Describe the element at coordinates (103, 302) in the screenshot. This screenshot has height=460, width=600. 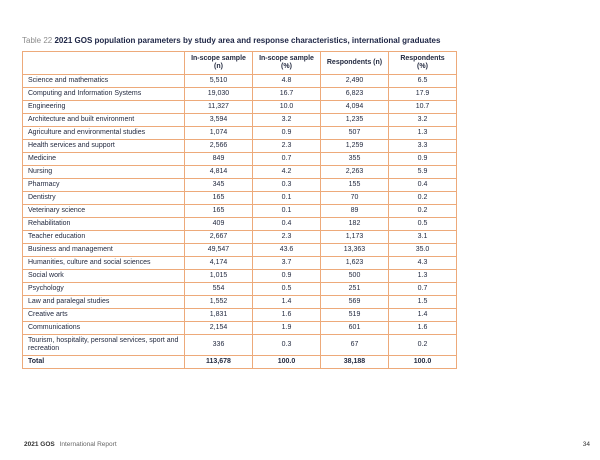
I see `study-area-cell: Law and paralegal studies` at that location.